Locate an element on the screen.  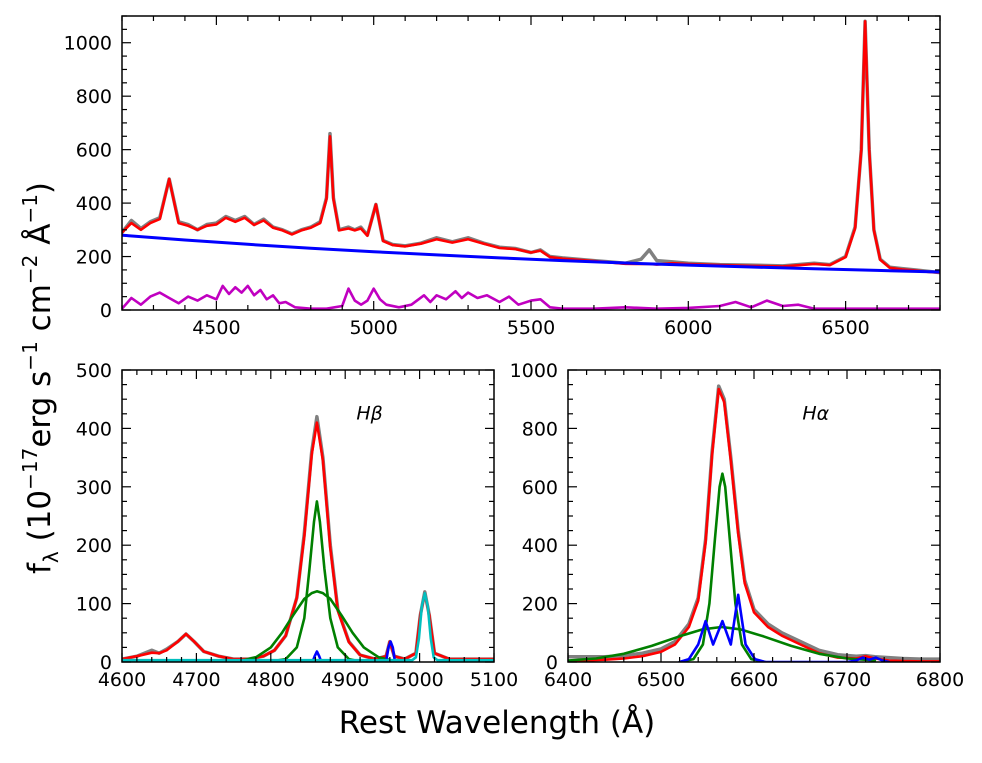
x-tick-label: 4900 is located at coordinates (345, 680).